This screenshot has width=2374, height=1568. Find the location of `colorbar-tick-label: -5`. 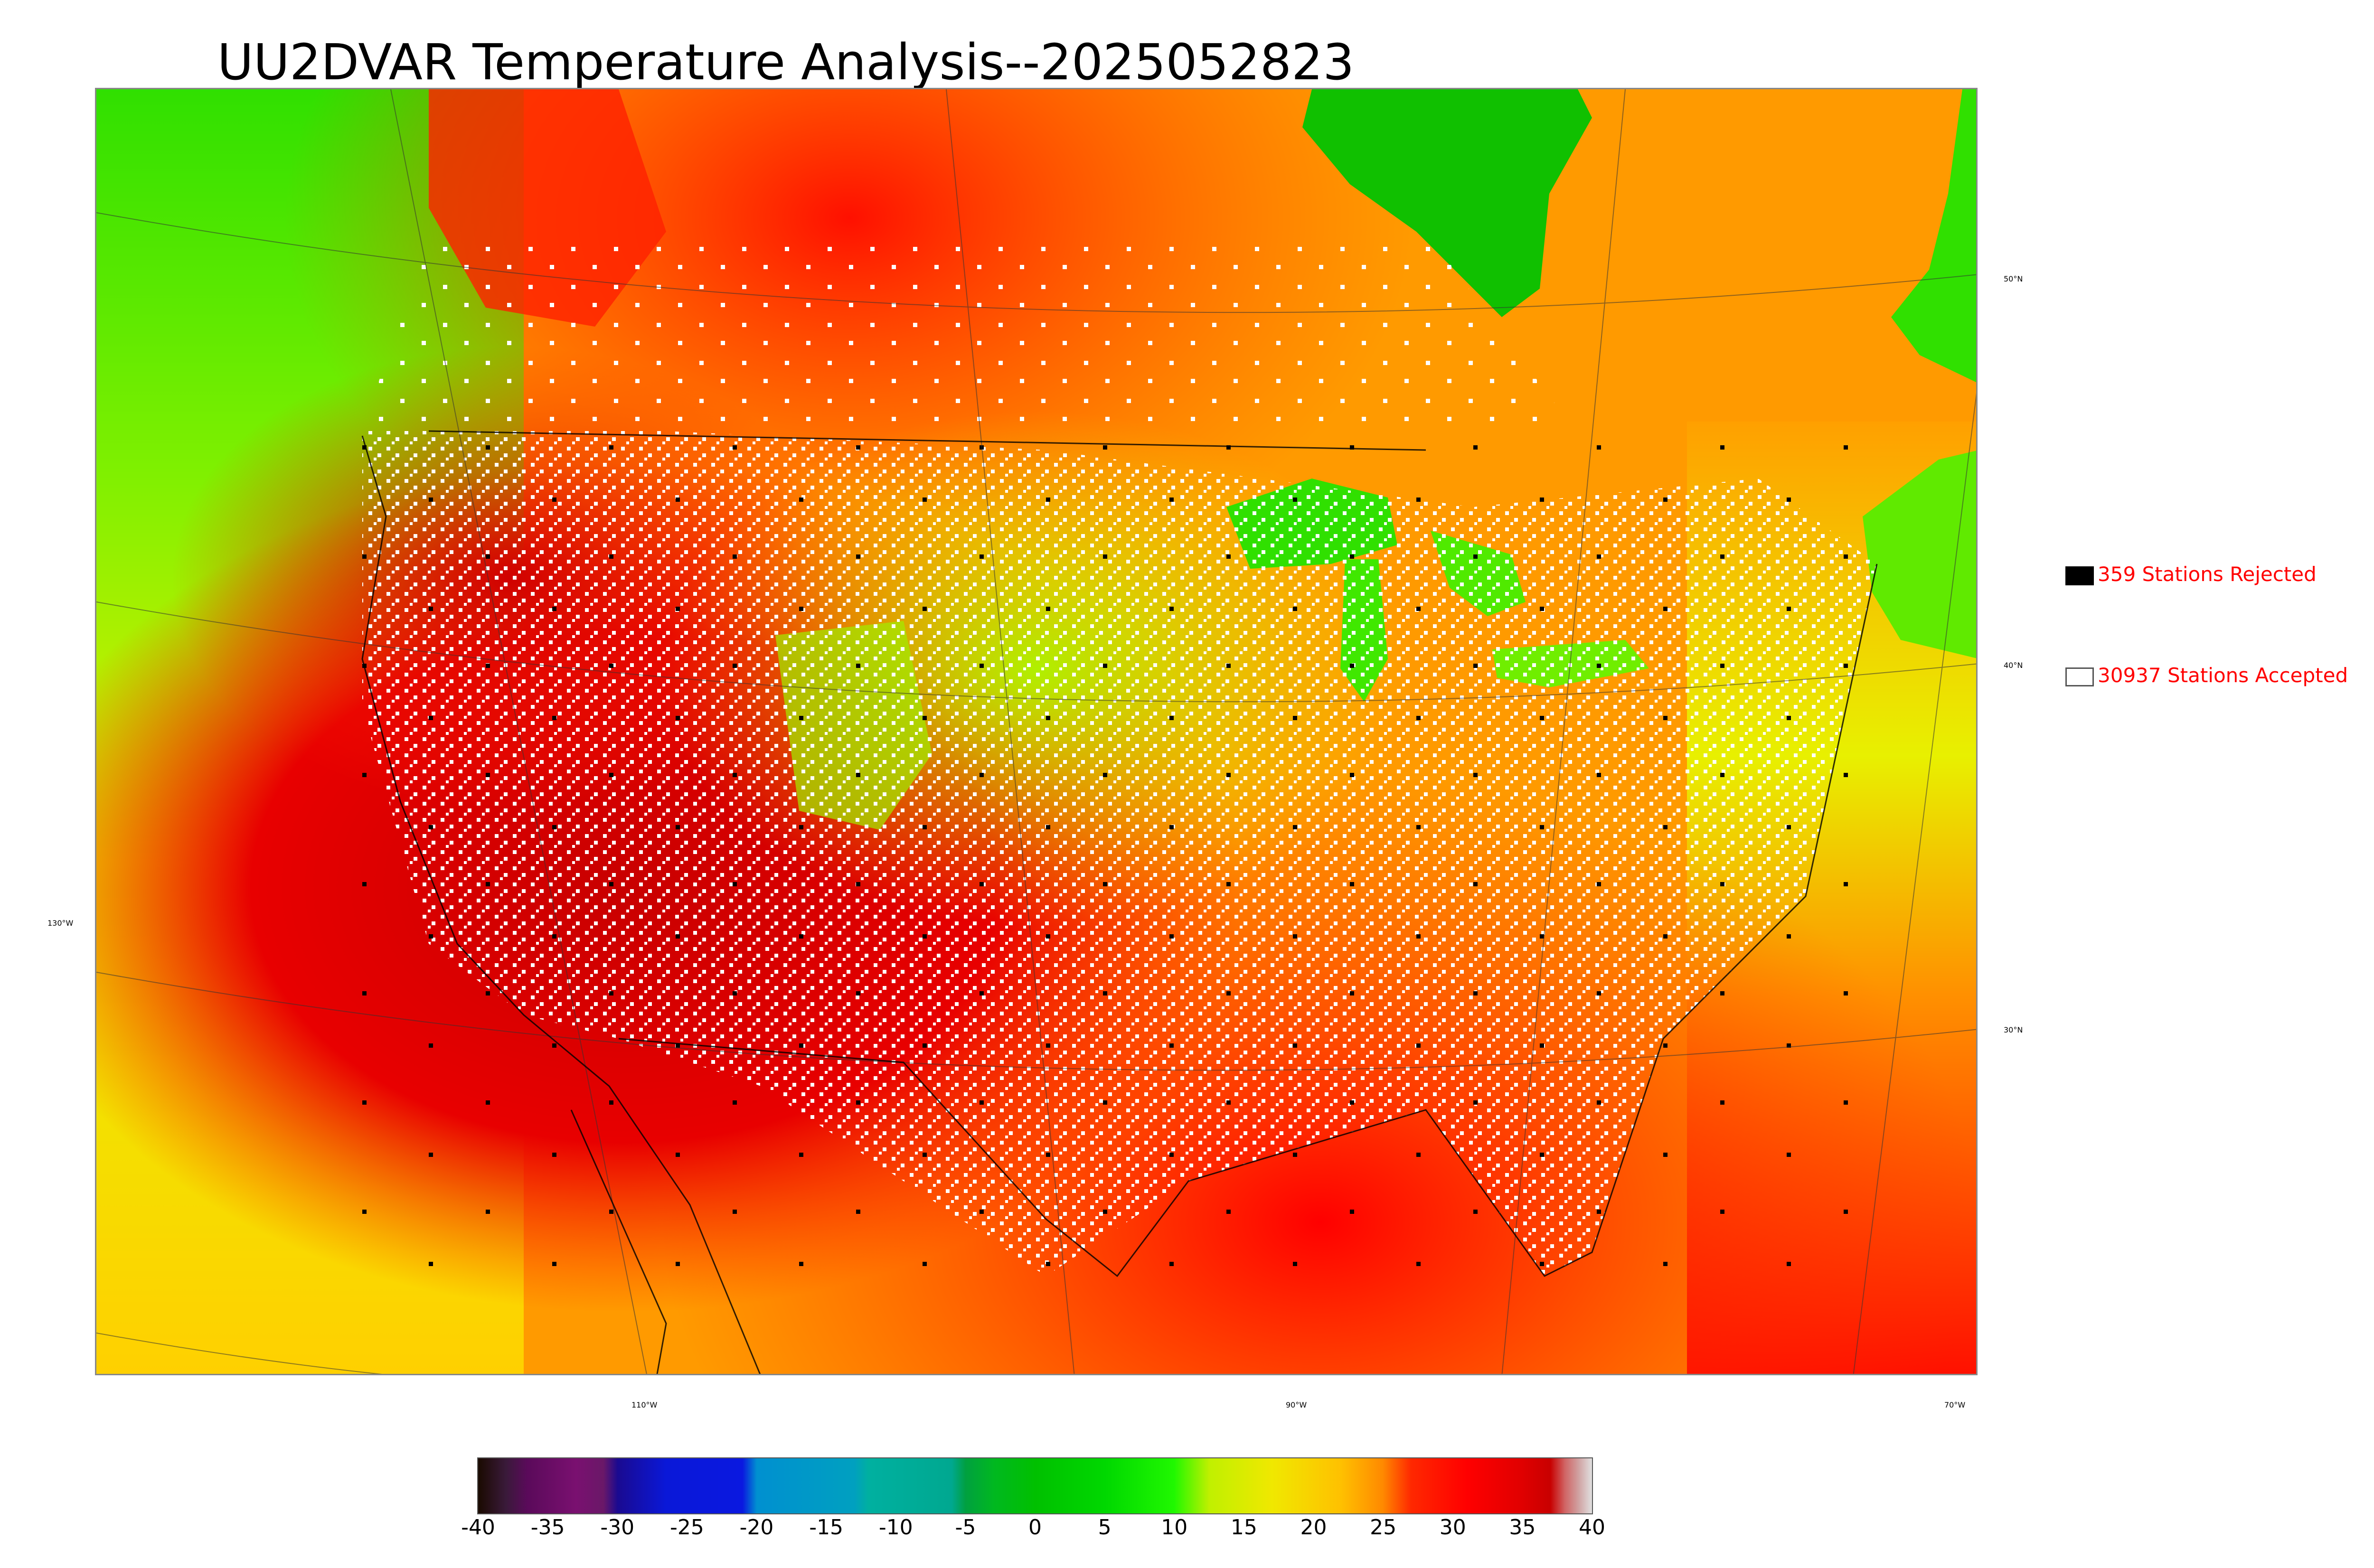

colorbar-tick-label: -5 is located at coordinates (965, 1528).